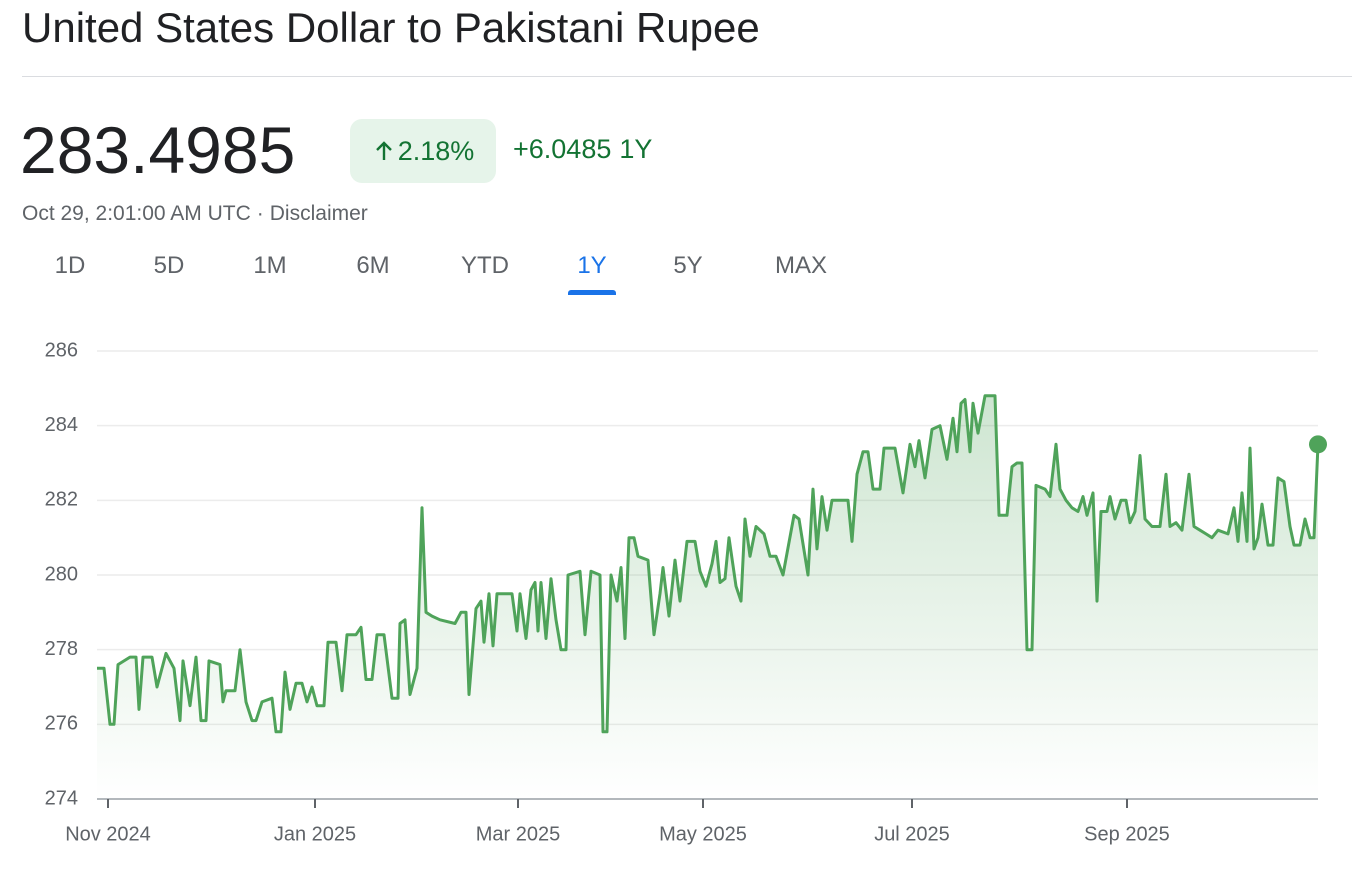 This screenshot has height=882, width=1352. Describe the element at coordinates (169, 265) in the screenshot. I see `range-tab: 5D` at that location.